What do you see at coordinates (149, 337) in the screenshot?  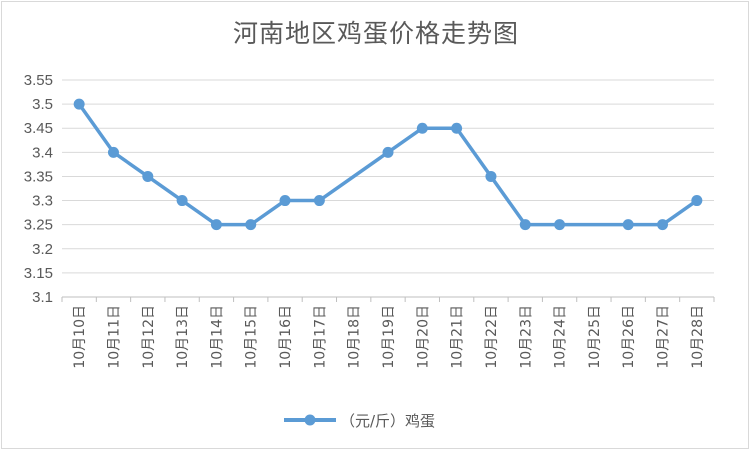 I see `x-tick-label: 10月12日` at bounding box center [149, 337].